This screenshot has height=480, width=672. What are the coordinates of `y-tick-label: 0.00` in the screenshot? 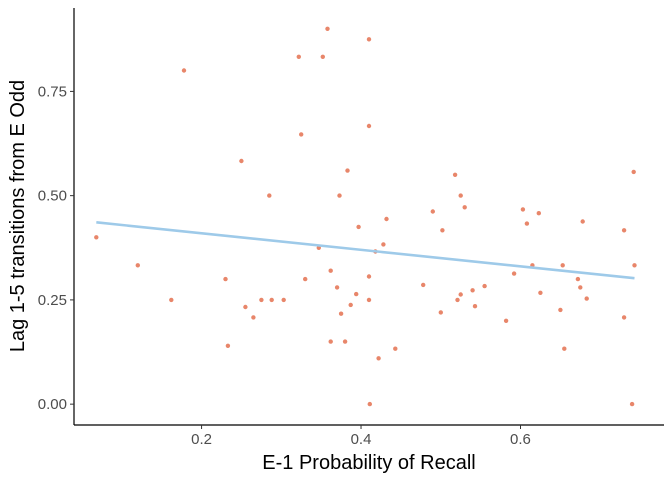 It's located at (52, 404).